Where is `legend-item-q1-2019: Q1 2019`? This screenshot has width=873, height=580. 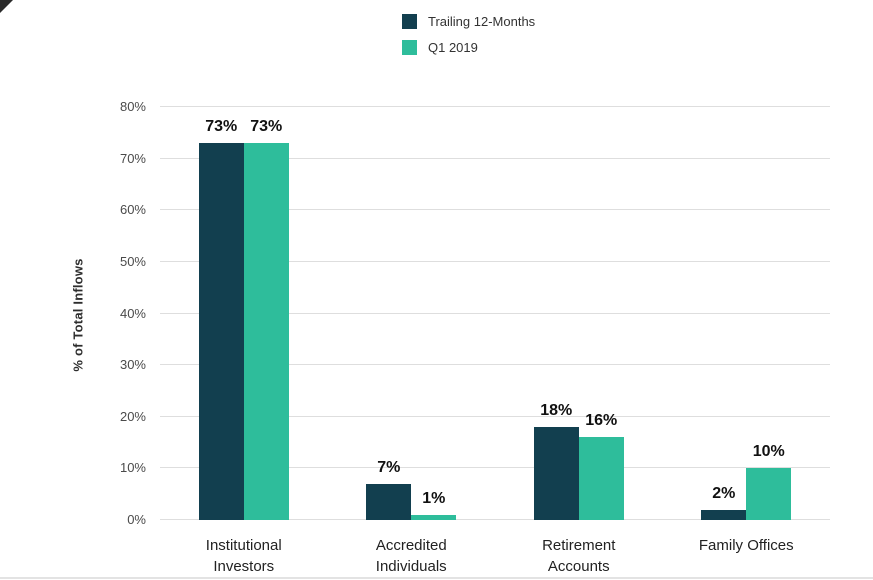 legend-item-q1-2019: Q1 2019 is located at coordinates (468, 47).